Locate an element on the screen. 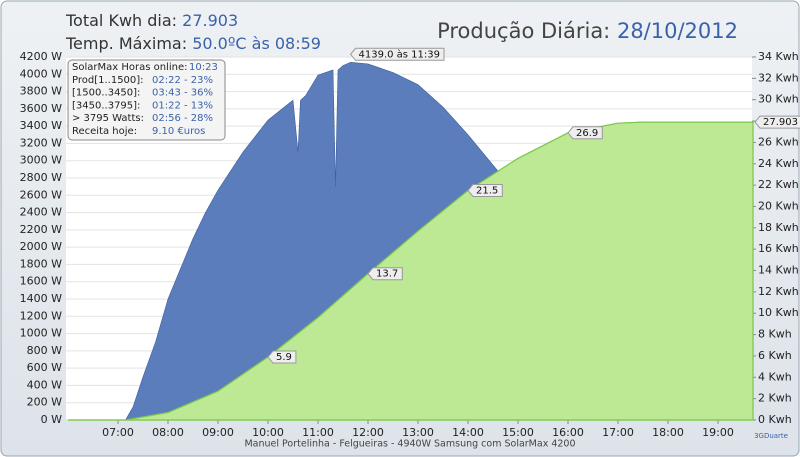  data-label: 26.9 is located at coordinates (585, 133).